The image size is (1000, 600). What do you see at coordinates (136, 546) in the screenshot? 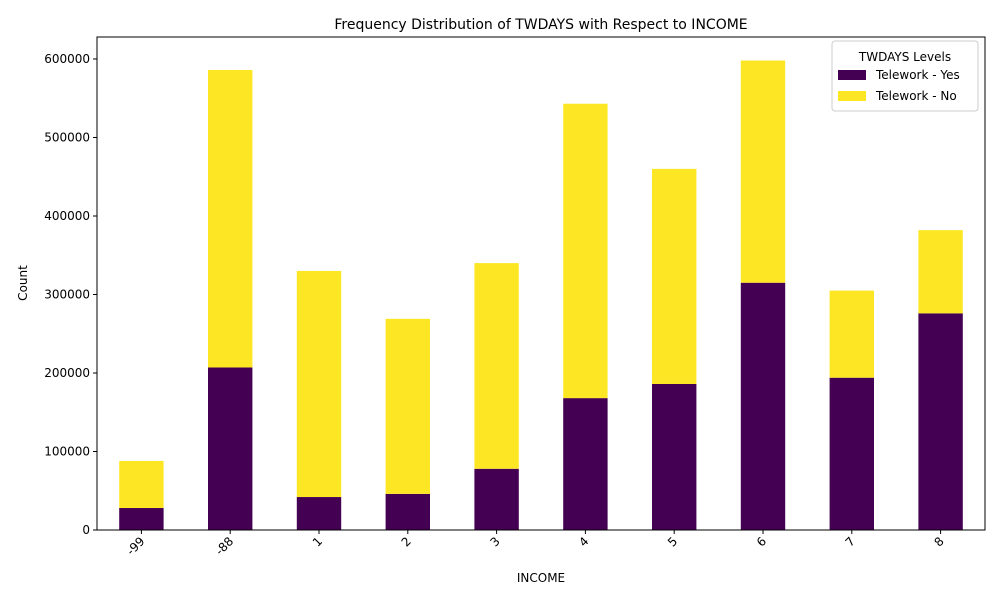
I see `x-tick-label: -99` at bounding box center [136, 546].